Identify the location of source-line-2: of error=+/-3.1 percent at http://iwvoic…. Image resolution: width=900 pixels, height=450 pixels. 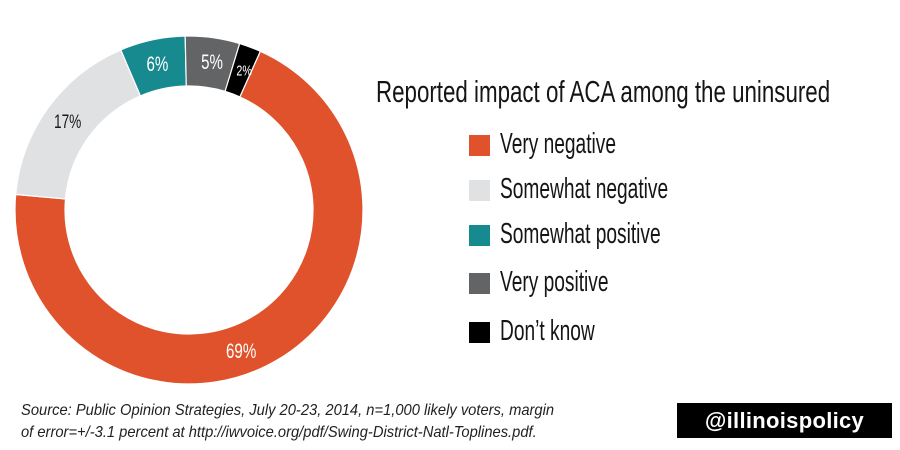
(279, 432).